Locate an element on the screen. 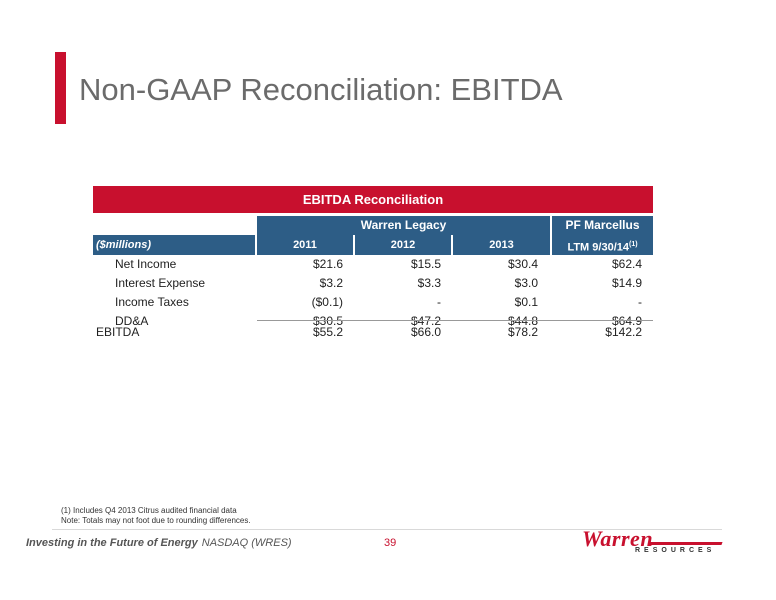 The width and height of the screenshot is (776, 600). cell-value: $64.9 is located at coordinates (626, 321).